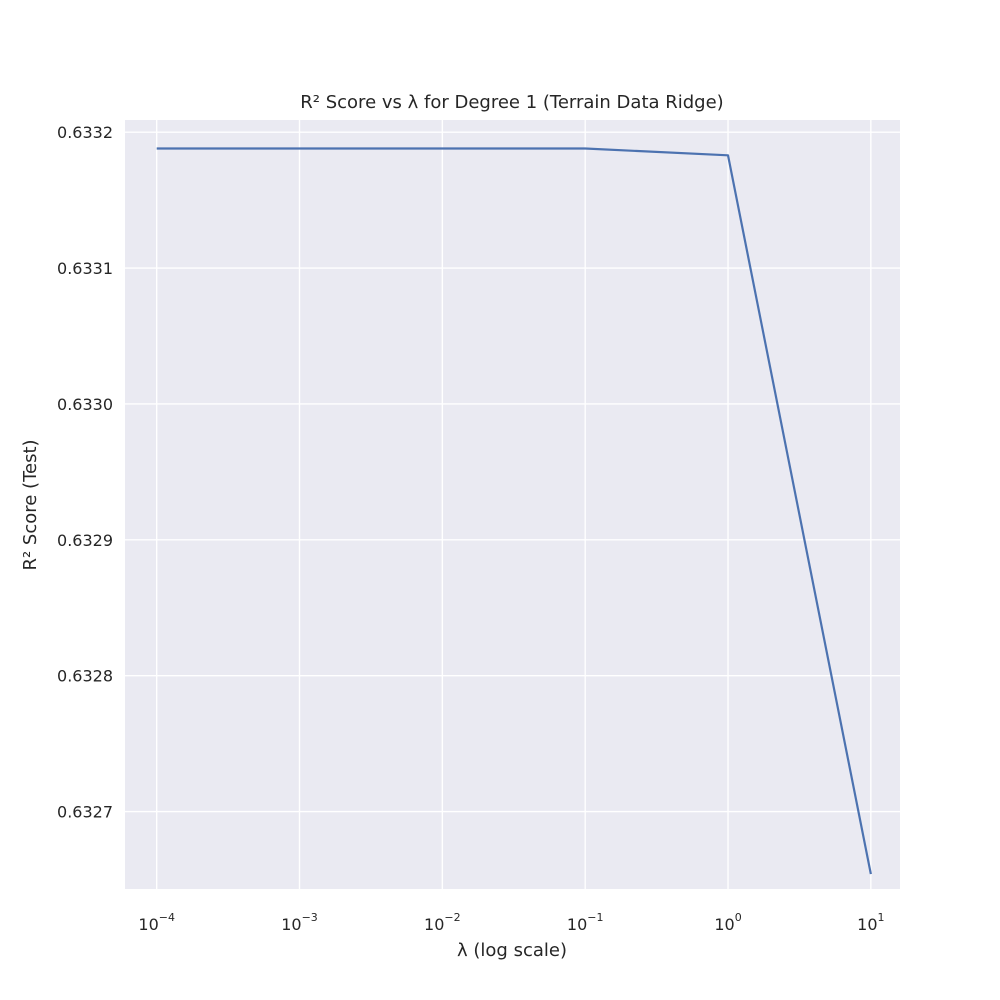  Describe the element at coordinates (299, 922) in the screenshot. I see `x-tick-label: 10⁻³` at that location.